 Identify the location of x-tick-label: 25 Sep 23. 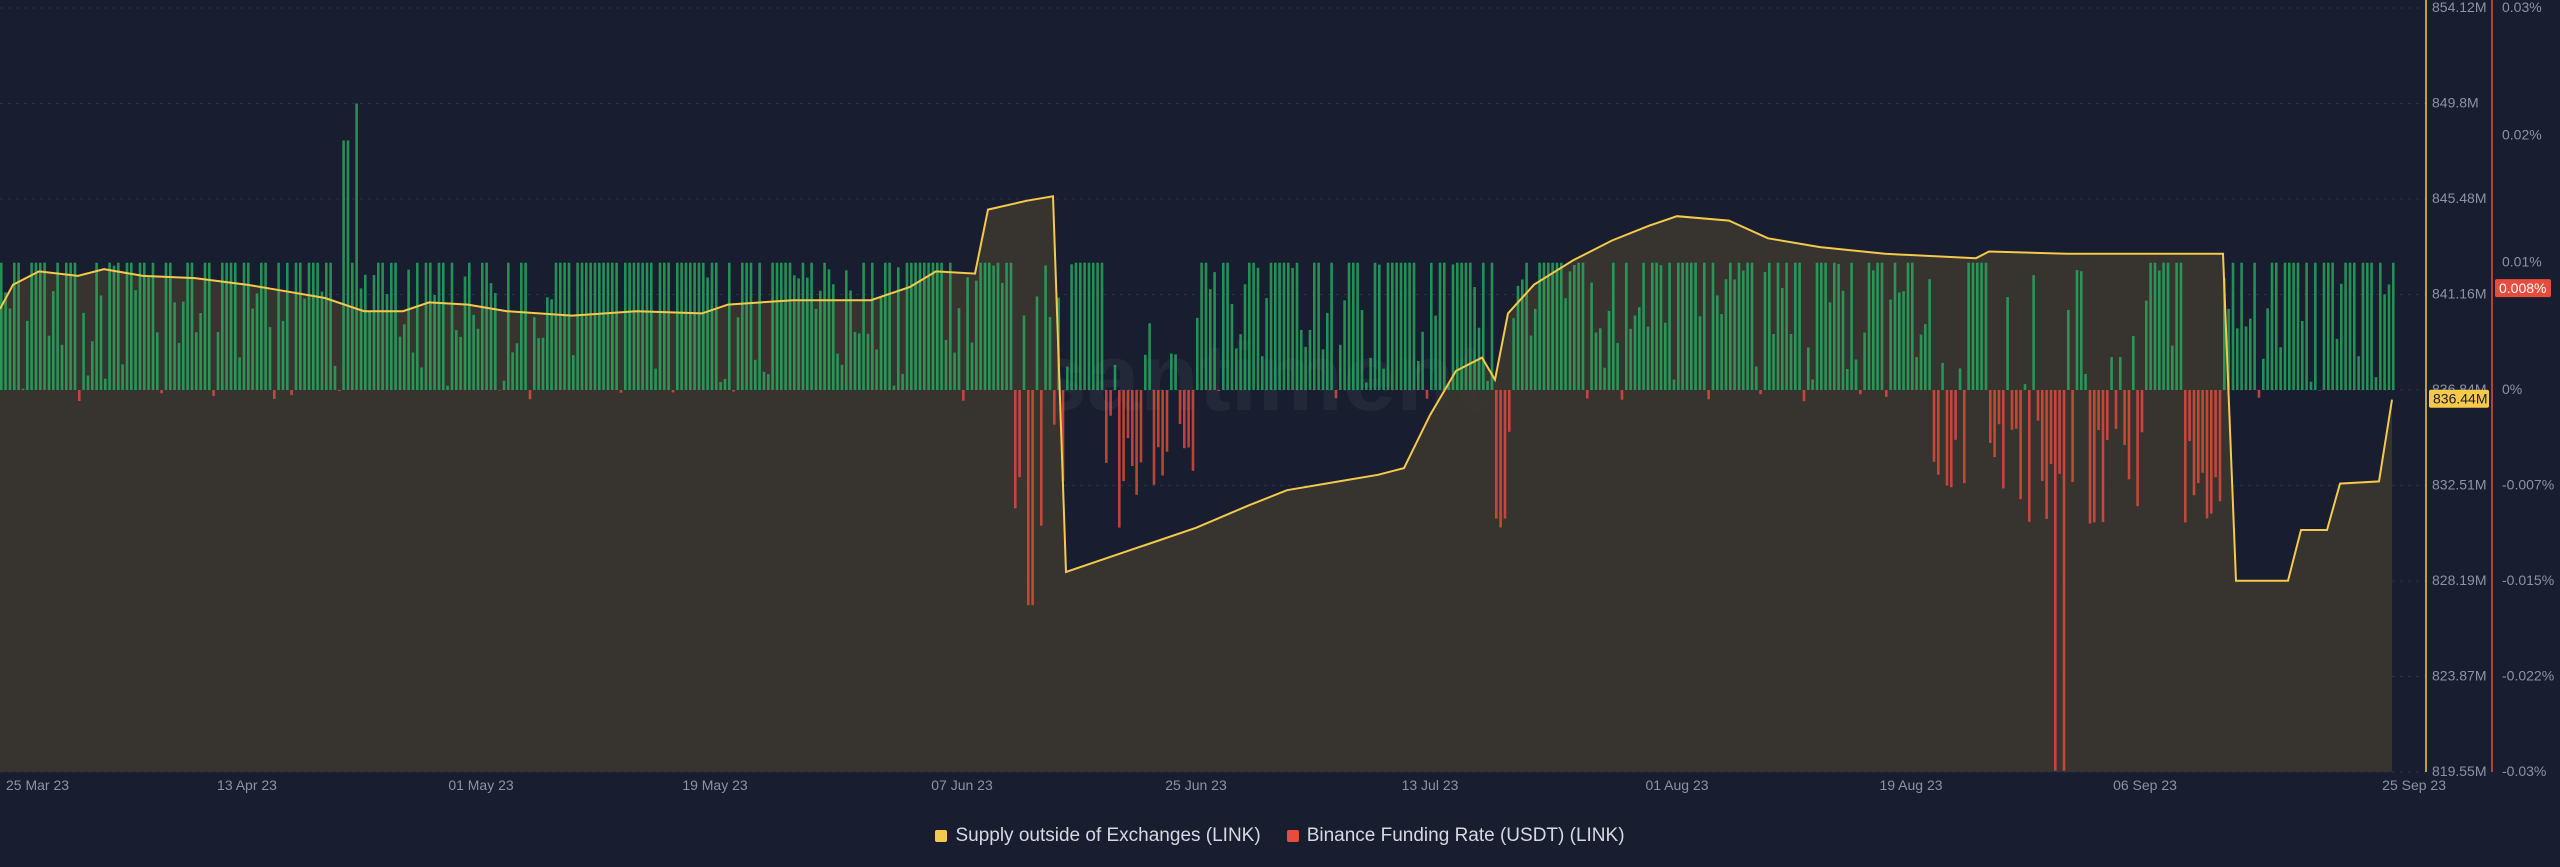
(2414, 785).